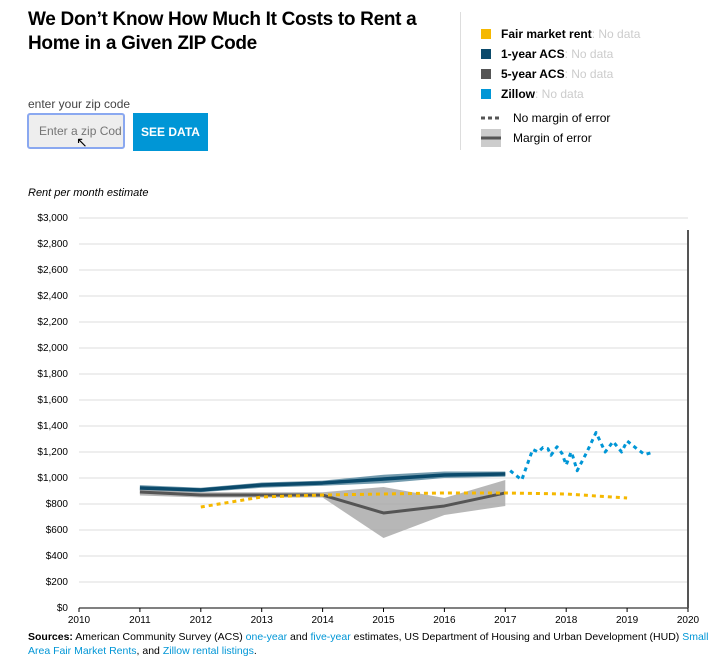  I want to click on five-year-link: five-year, so click(330, 637).